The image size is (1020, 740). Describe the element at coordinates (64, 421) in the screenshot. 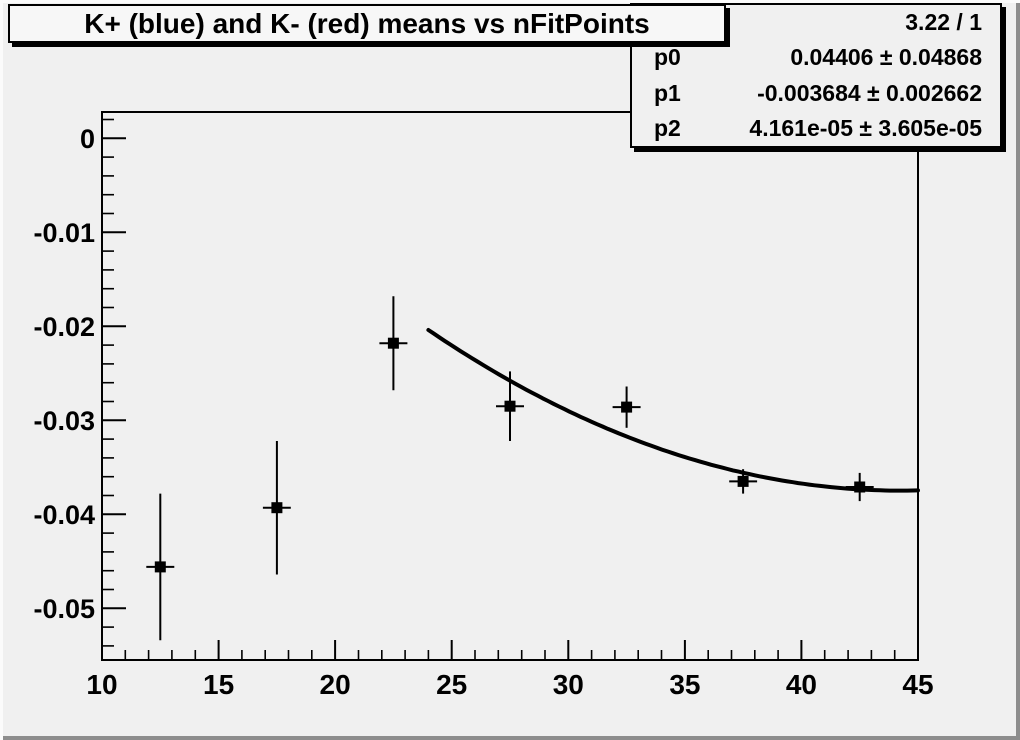

I see `y-axis-tick-label: -0.03` at that location.